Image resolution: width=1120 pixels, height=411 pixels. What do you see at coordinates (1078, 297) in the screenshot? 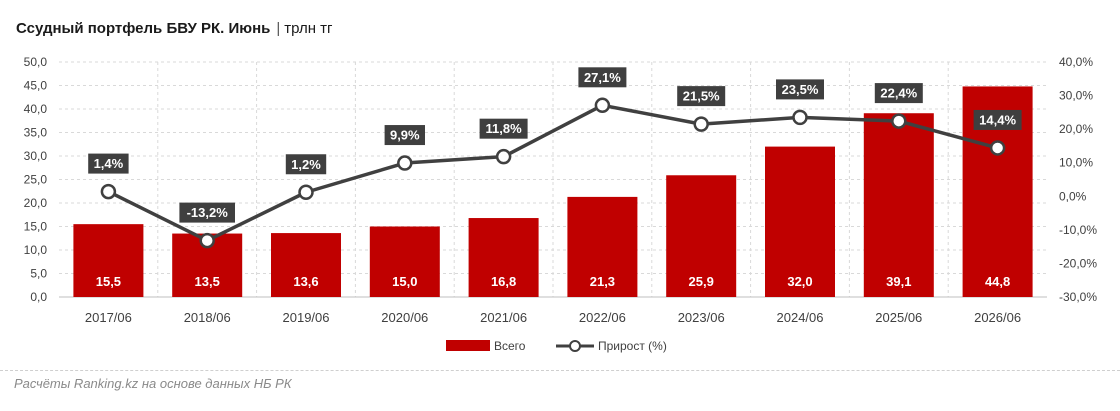
I see `y-right-tick-label: -30,0%` at bounding box center [1078, 297].